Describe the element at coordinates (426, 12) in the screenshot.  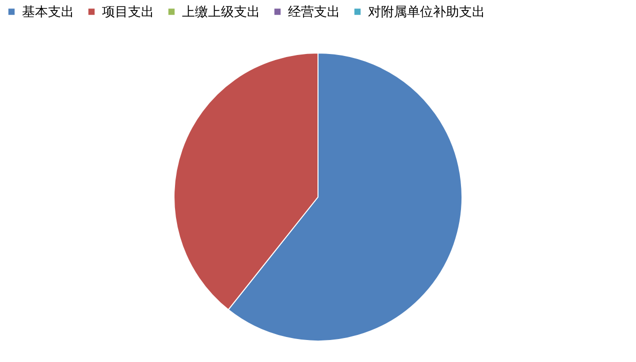
I see `legend-label: 对附属单位补助支出` at that location.